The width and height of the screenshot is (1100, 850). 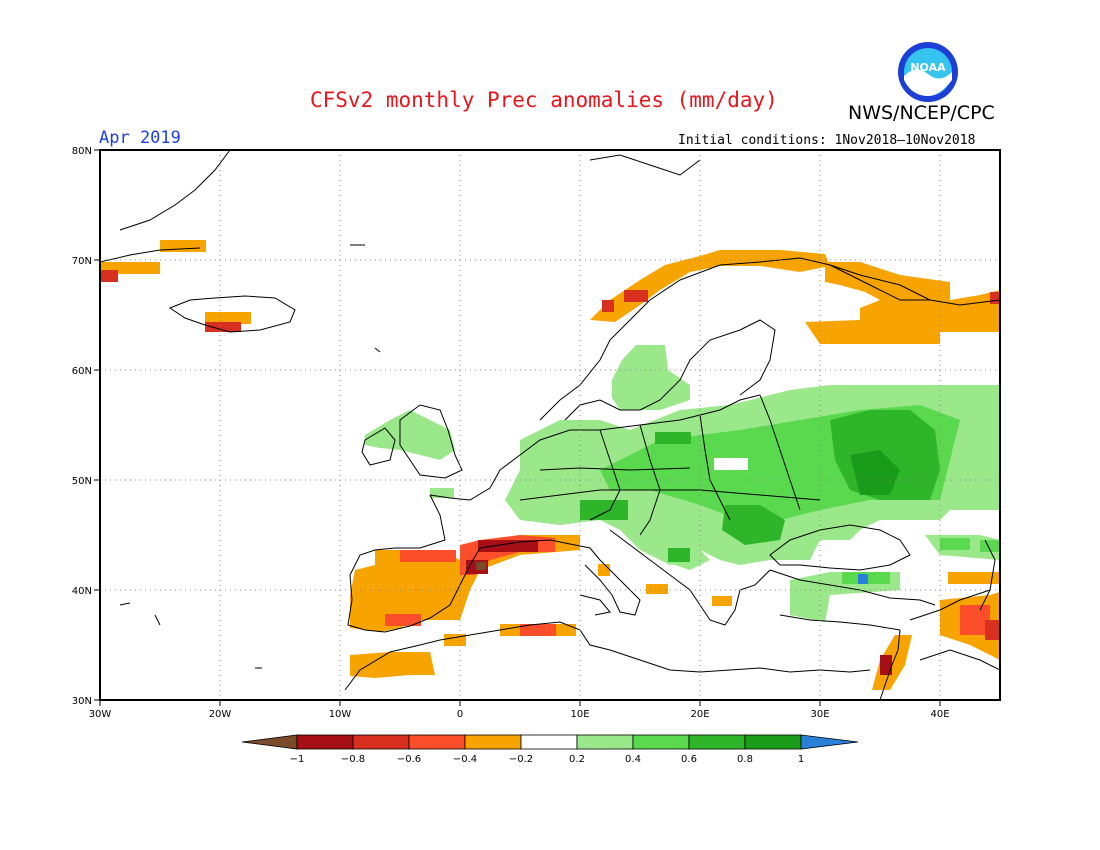 I want to click on forecast-month: Apr 2019, so click(x=140, y=138).